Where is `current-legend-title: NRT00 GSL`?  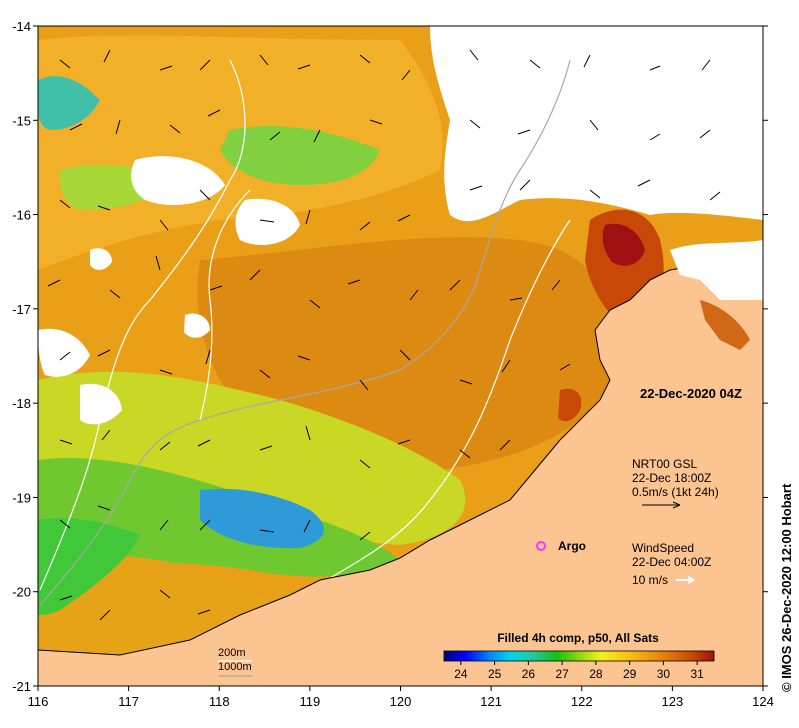
current-legend-title: NRT00 GSL is located at coordinates (664, 464).